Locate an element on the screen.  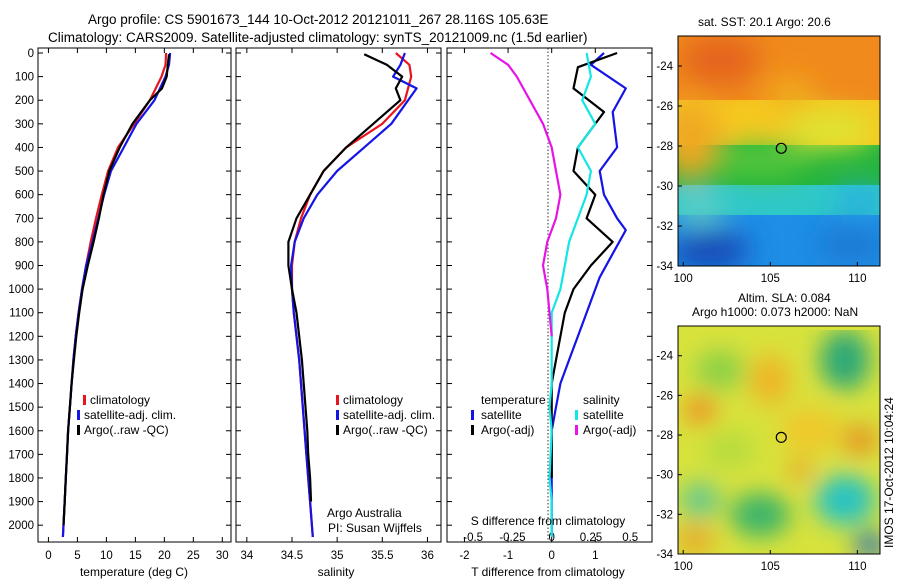
legend-label-t-argo: Argo(-adj) is located at coordinates (507, 430).